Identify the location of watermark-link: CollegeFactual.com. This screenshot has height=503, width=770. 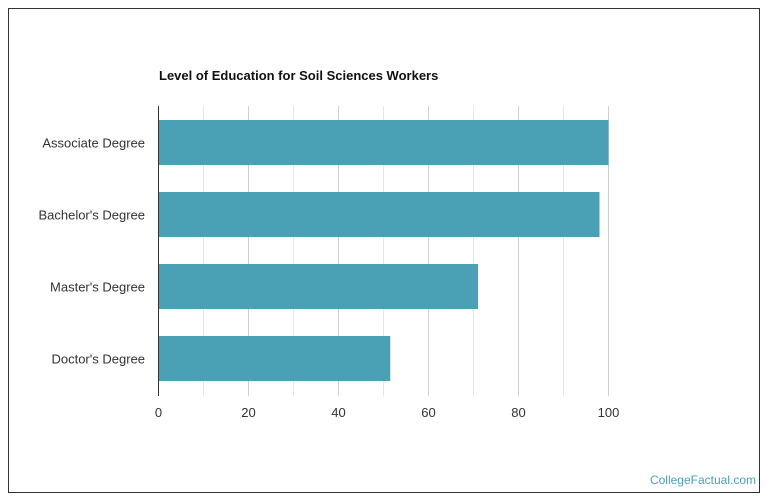
(702, 480).